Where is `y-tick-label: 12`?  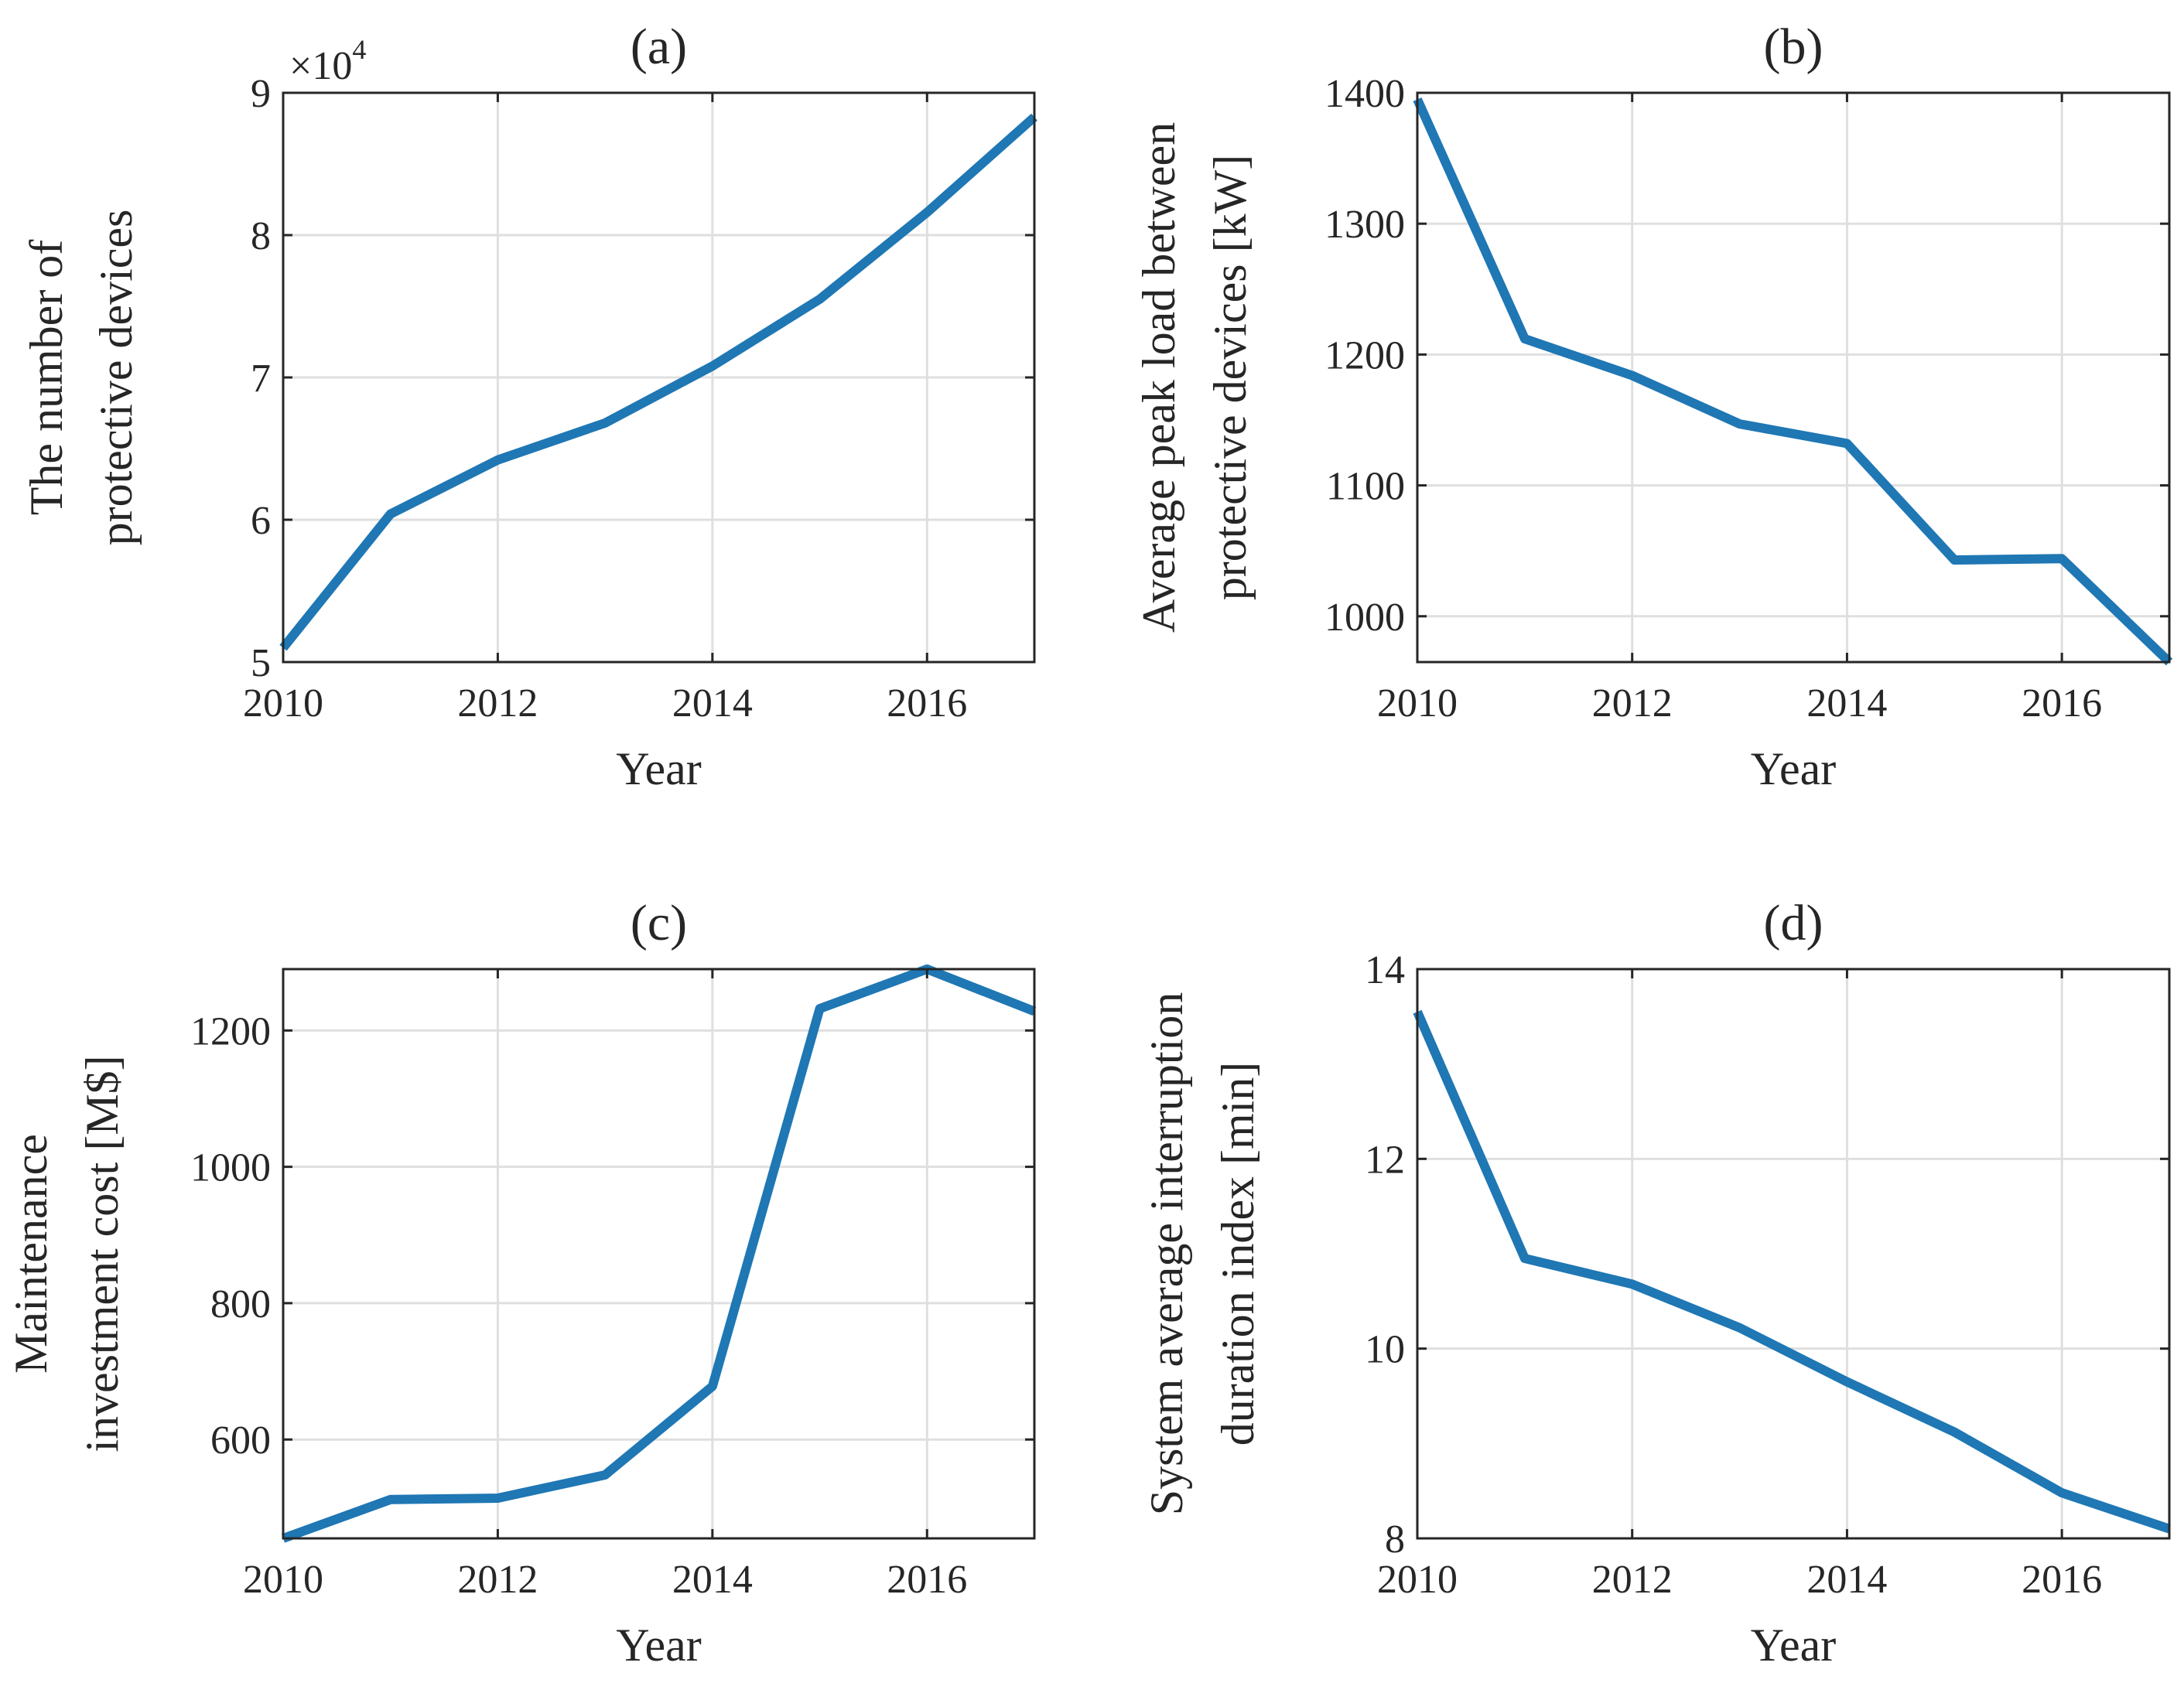 y-tick-label: 12 is located at coordinates (1385, 1160).